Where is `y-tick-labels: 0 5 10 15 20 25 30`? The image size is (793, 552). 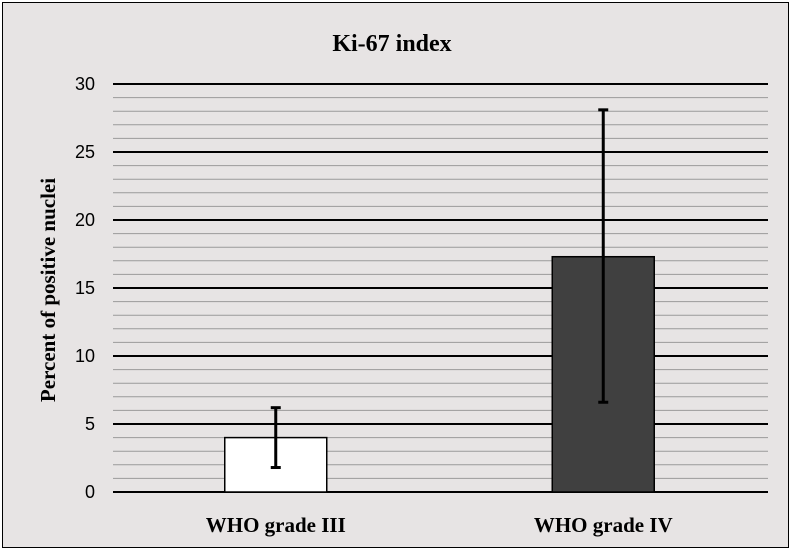
y-tick-labels: 0 5 10 15 20 25 30 is located at coordinates (85, 288).